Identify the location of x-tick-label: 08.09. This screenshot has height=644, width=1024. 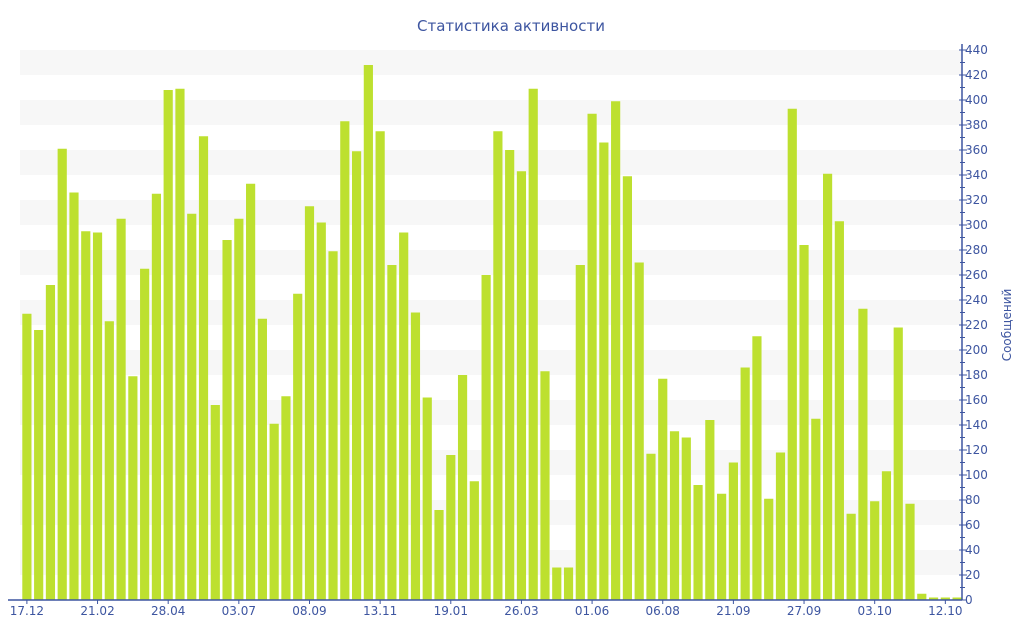
(309, 611).